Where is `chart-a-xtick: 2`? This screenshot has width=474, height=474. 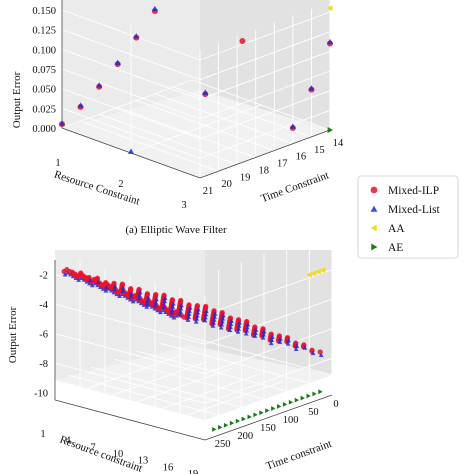
chart-a-xtick: 2 is located at coordinates (120, 184).